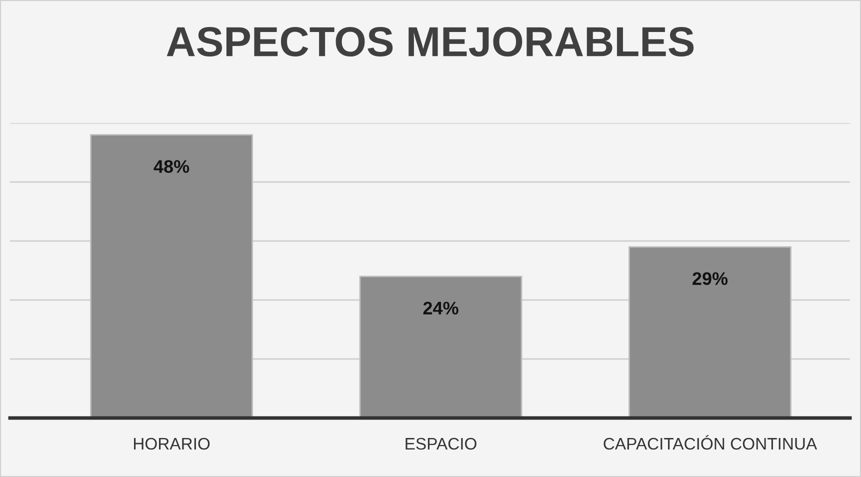  I want to click on data-label: 29%, so click(710, 278).